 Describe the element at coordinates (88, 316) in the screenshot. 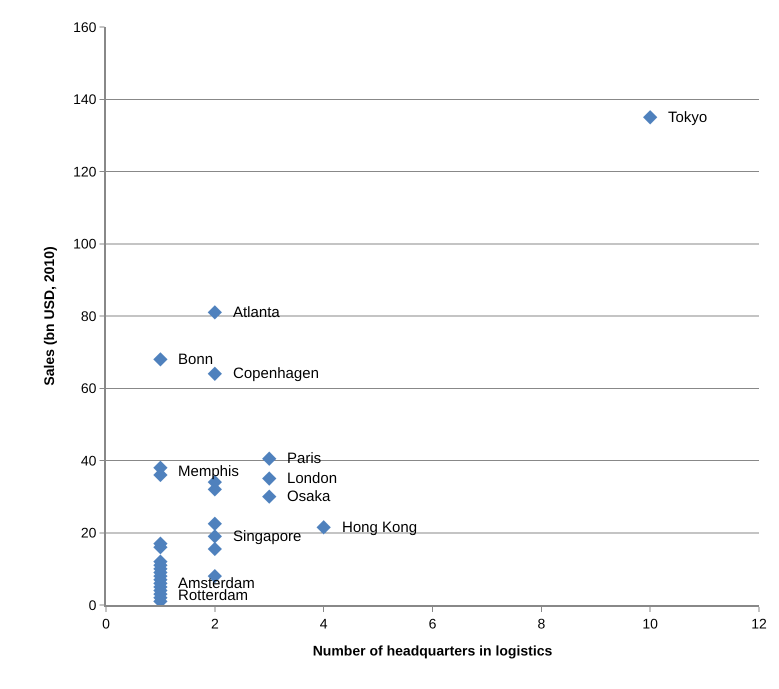

I see `y-tick-label: 80` at that location.